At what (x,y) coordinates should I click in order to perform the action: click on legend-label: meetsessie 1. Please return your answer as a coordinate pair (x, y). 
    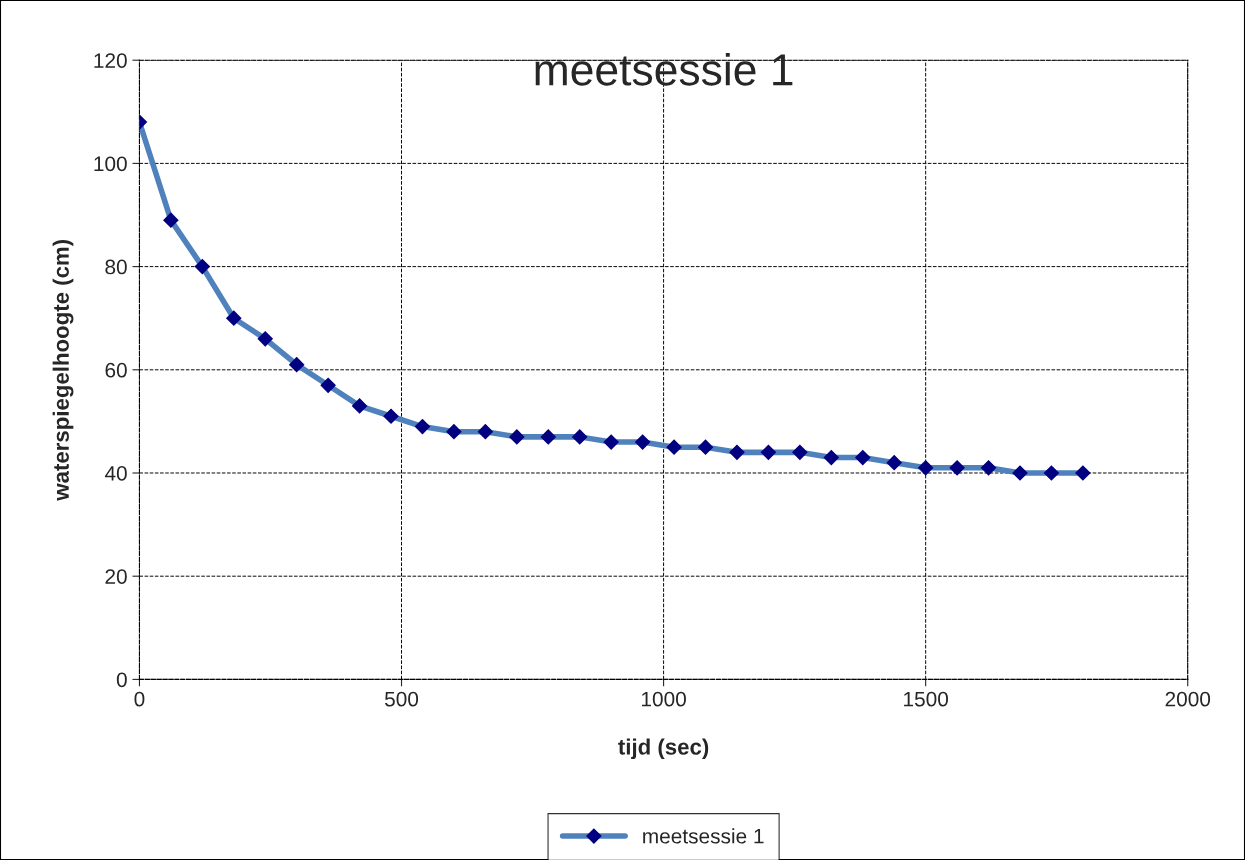
    Looking at the image, I should click on (703, 836).